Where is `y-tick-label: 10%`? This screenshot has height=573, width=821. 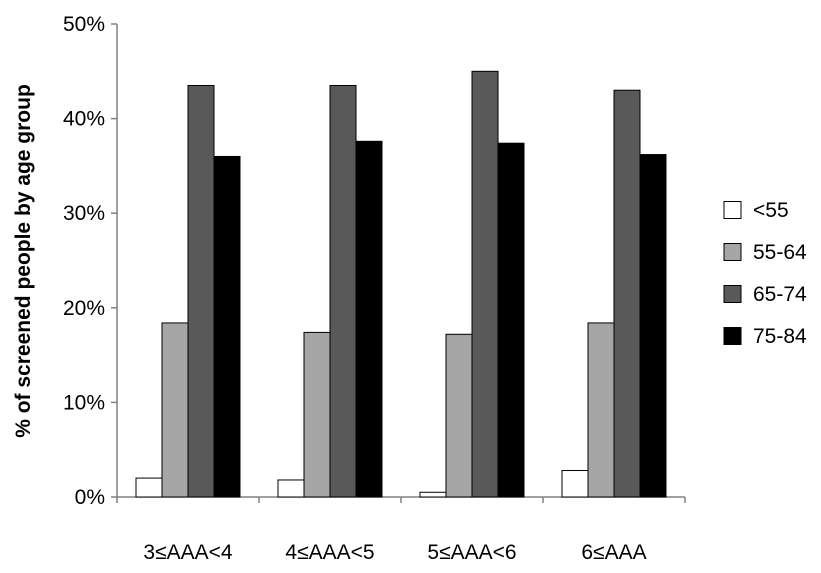
y-tick-label: 10% is located at coordinates (84, 402).